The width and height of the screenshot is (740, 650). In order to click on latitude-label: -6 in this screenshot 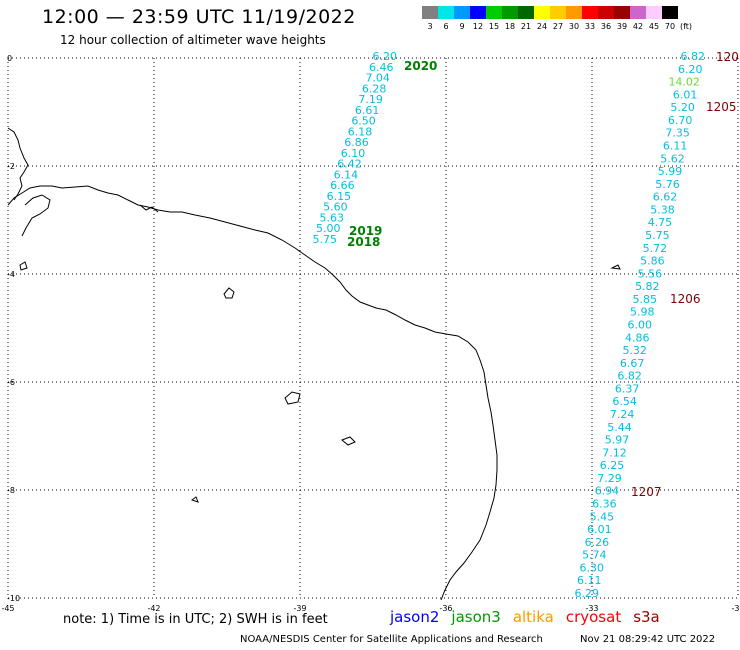, I will do `click(11, 382)`.